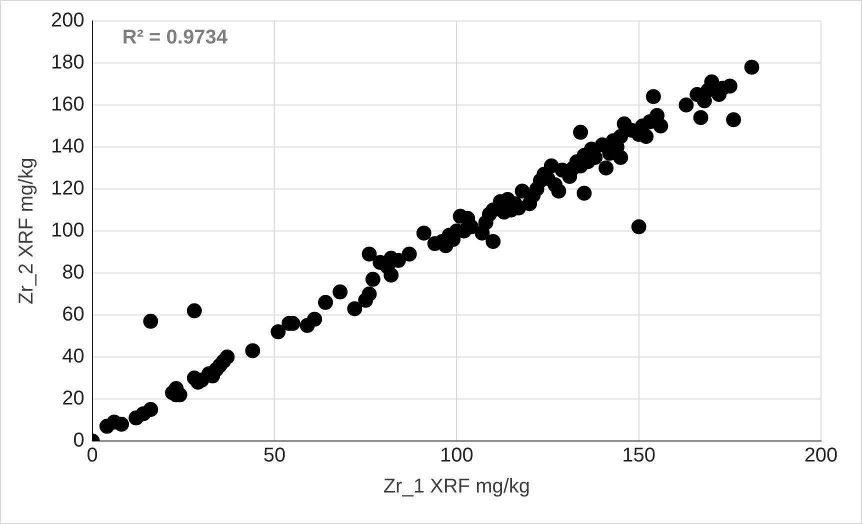 Image resolution: width=862 pixels, height=524 pixels. Describe the element at coordinates (456, 487) in the screenshot. I see `x-axis-title: Zr_1 XRF mg/kg` at that location.